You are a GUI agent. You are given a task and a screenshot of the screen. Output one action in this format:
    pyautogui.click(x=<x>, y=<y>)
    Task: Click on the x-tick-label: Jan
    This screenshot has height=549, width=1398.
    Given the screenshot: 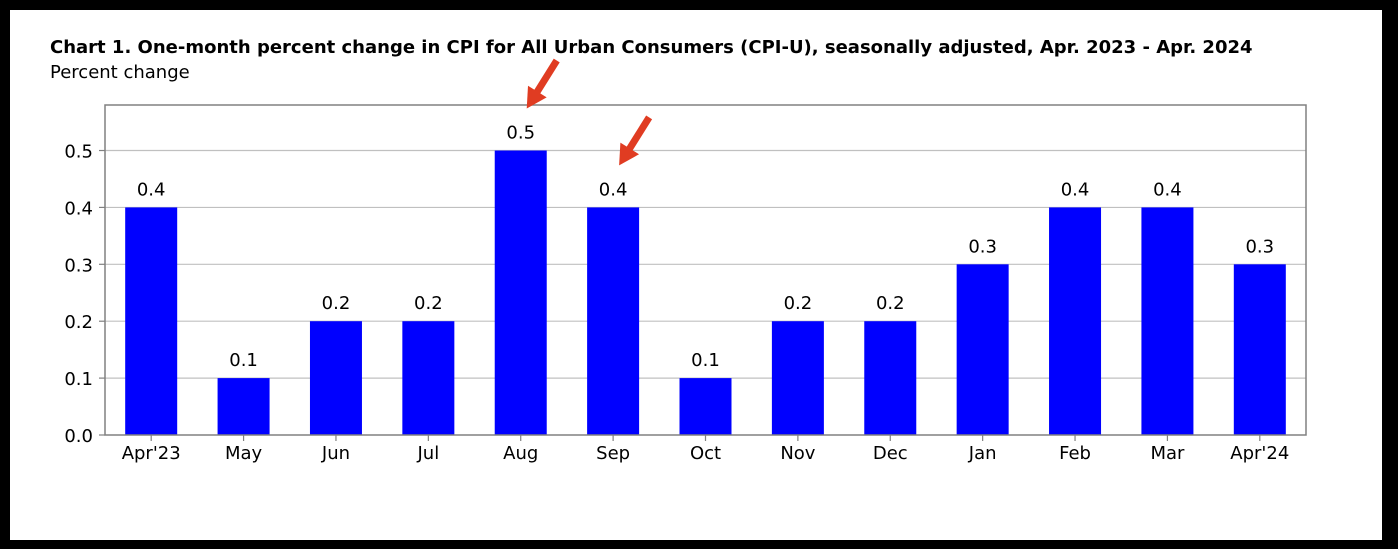 What is the action you would take?
    pyautogui.click(x=982, y=453)
    